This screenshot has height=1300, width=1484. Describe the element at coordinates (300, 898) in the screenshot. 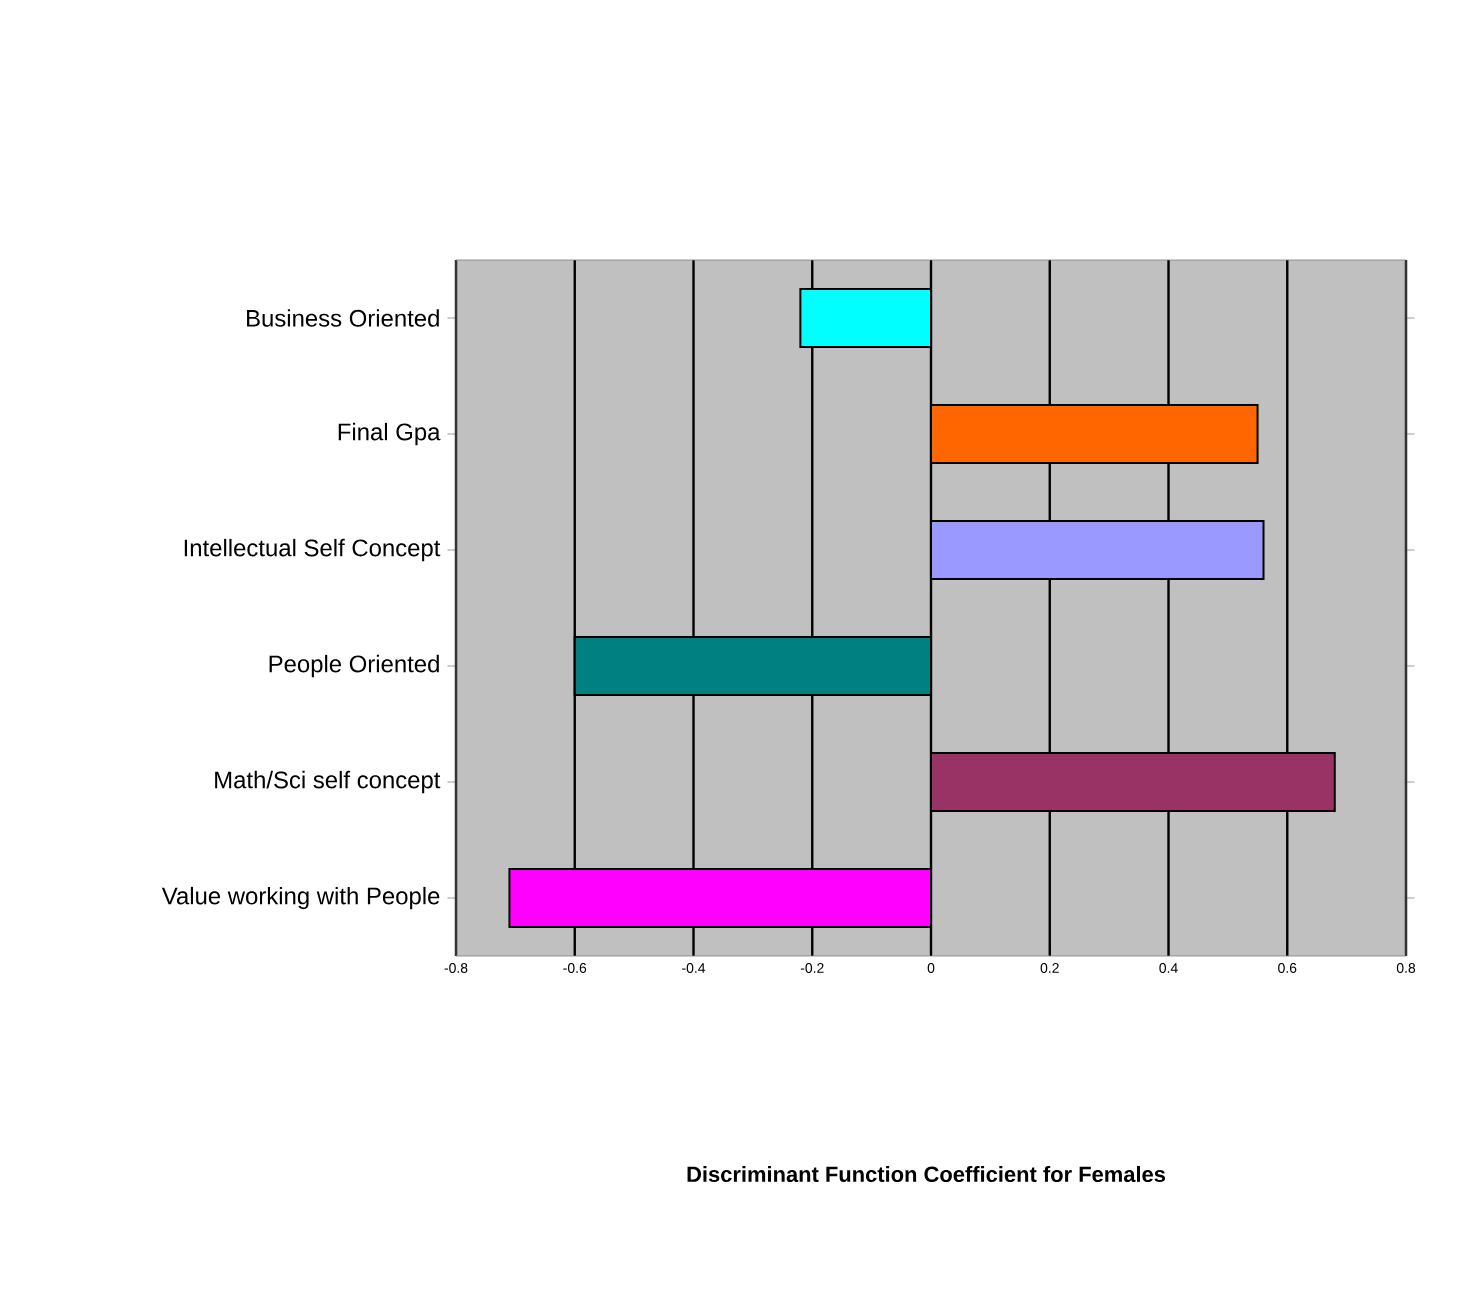

I see `y-tick-label: Value working with People` at that location.